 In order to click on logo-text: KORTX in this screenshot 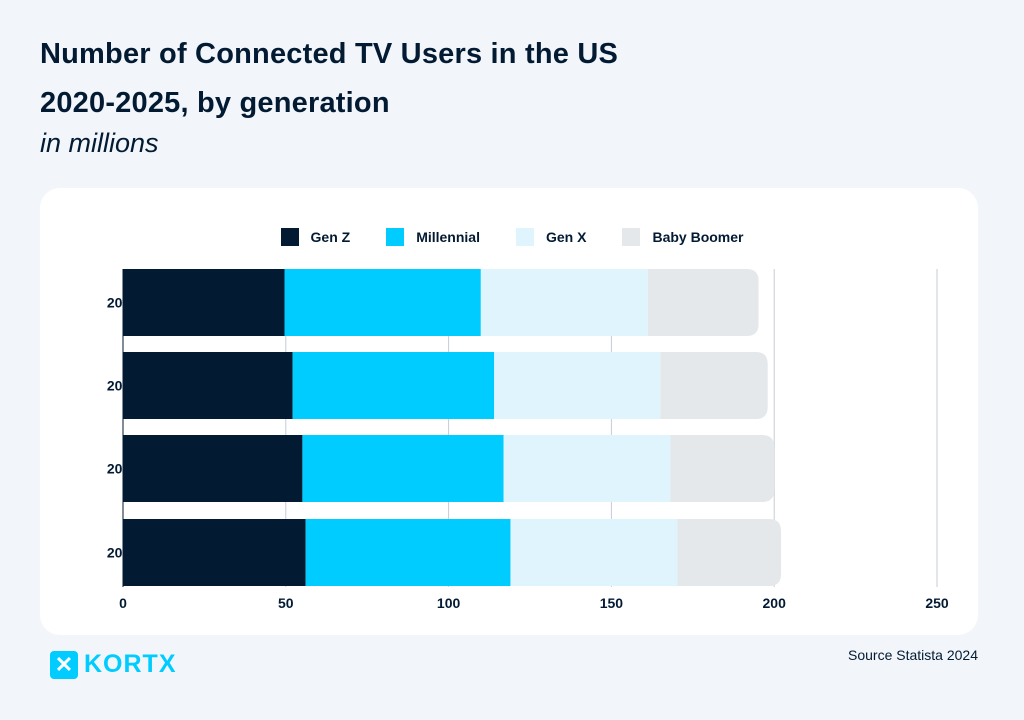, I will do `click(130, 664)`.